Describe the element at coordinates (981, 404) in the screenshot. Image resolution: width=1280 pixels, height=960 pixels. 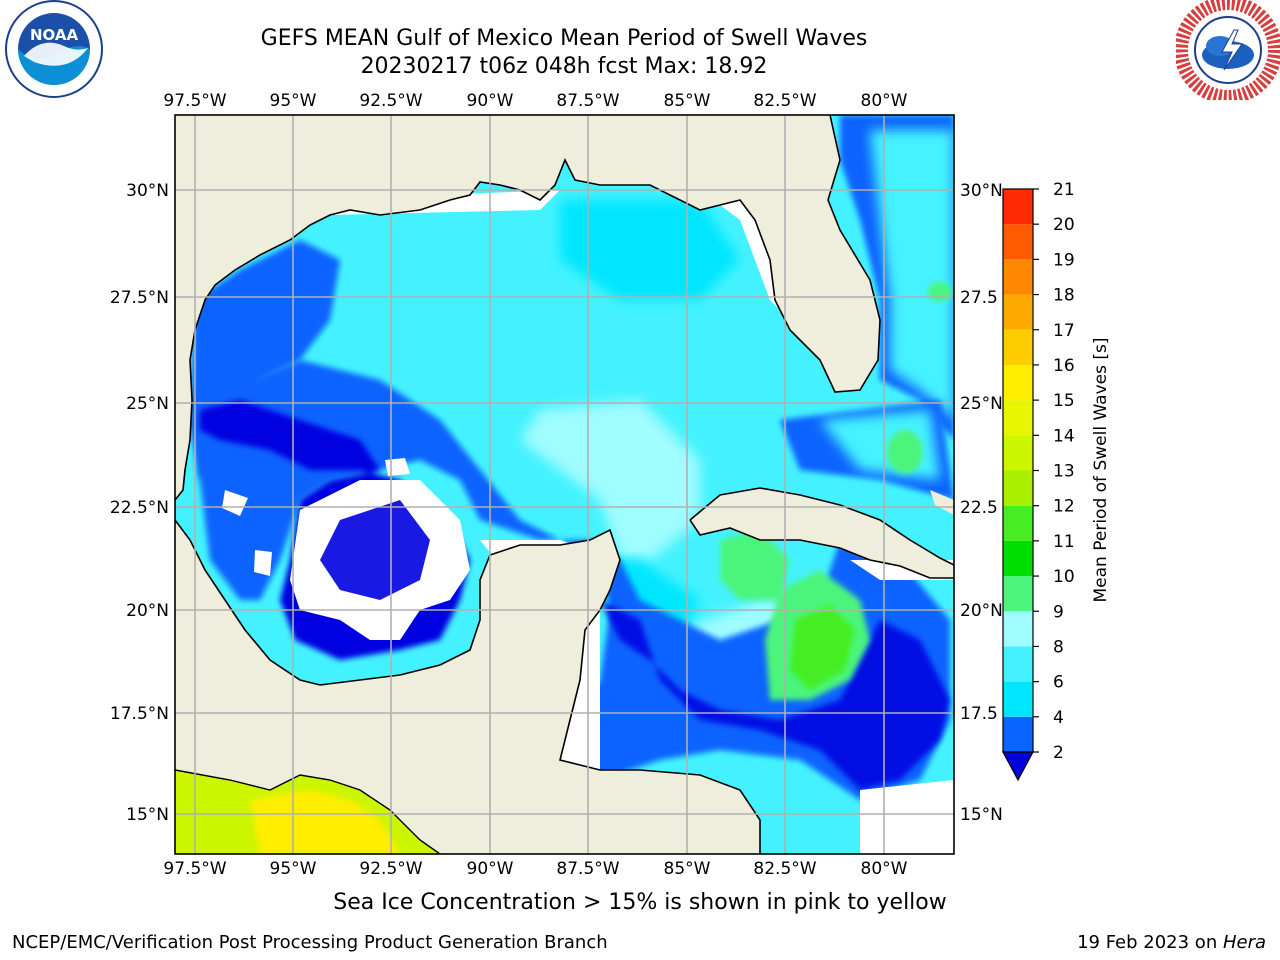
I see `lat-label-right: 25°N` at that location.